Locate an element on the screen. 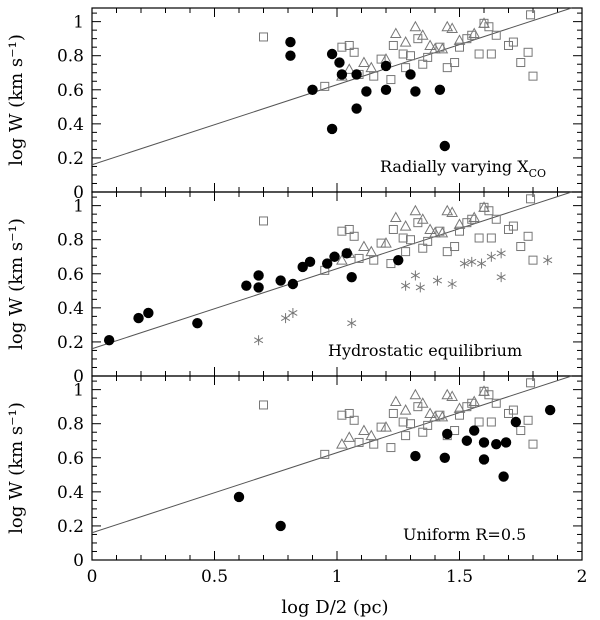  y-tick-label: 1 is located at coordinates (78, 391).